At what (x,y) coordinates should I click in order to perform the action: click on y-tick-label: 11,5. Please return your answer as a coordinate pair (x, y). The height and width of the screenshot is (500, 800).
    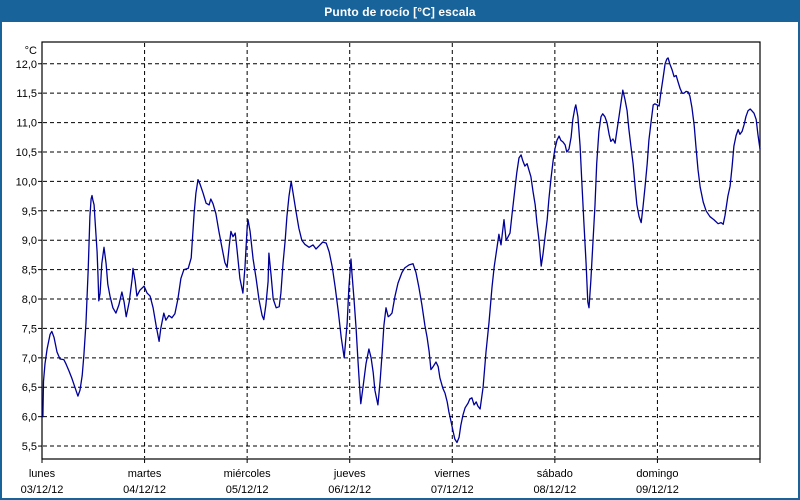
    Looking at the image, I should click on (26, 94).